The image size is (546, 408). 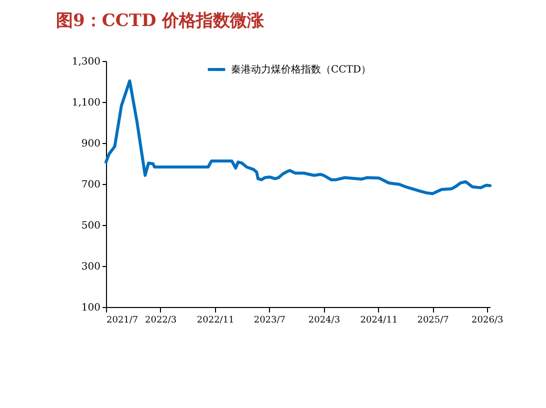 I want to click on x-tick-label: 2021/7, so click(x=122, y=321).